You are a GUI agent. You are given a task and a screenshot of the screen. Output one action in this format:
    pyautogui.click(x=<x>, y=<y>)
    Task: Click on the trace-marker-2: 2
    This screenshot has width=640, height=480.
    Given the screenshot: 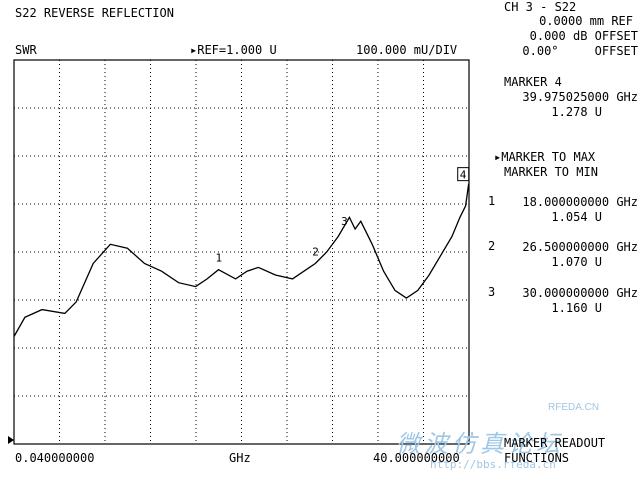 What is the action you would take?
    pyautogui.click(x=315, y=252)
    